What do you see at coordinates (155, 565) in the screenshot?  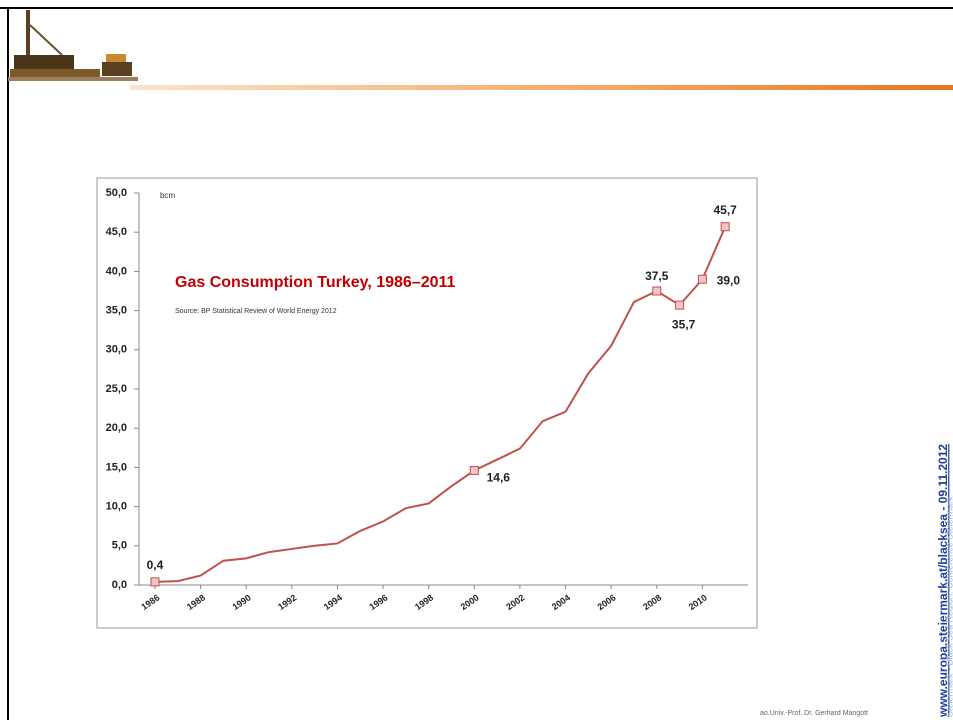 I see `data-label: 0,4` at bounding box center [155, 565].